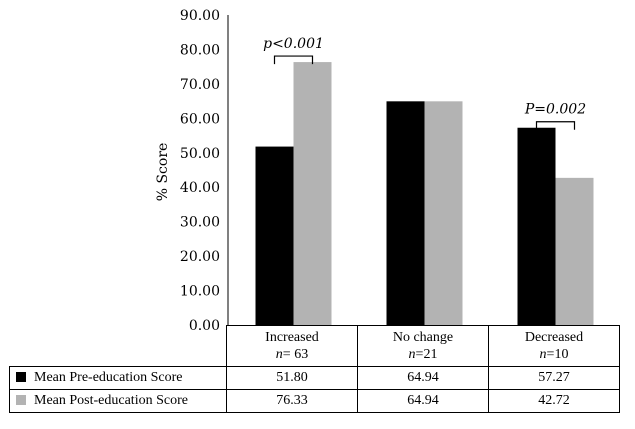 This screenshot has width=635, height=429. I want to click on legend-swatch-black, so click(21, 376).